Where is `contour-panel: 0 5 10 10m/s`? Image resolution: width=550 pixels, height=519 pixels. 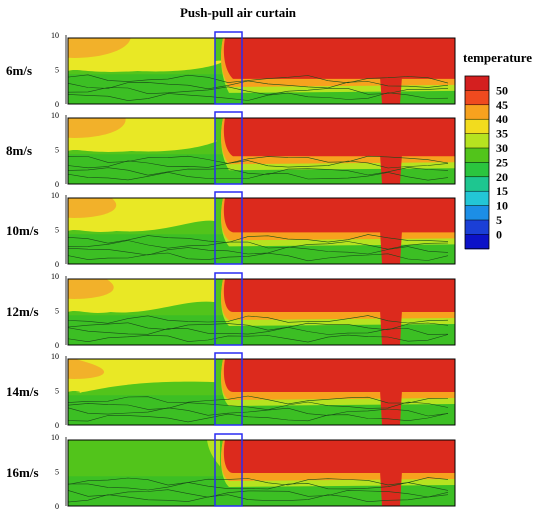 contour-panel: 0 5 10 10m/s is located at coordinates (231, 230).